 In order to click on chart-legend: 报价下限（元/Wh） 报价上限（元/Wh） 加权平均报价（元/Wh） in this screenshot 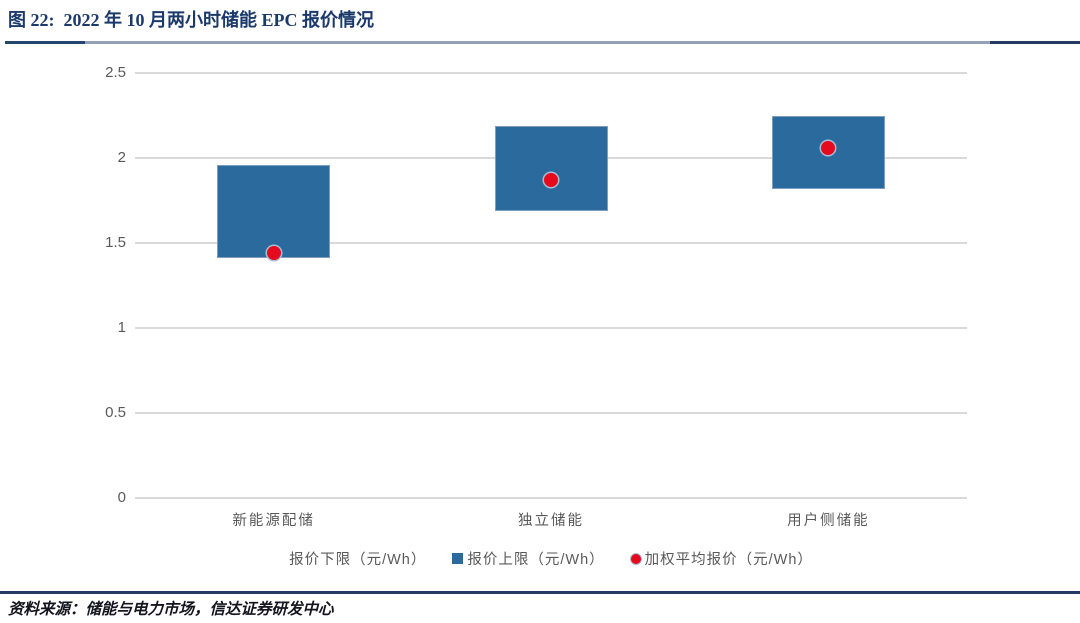, I will do `click(551, 558)`.